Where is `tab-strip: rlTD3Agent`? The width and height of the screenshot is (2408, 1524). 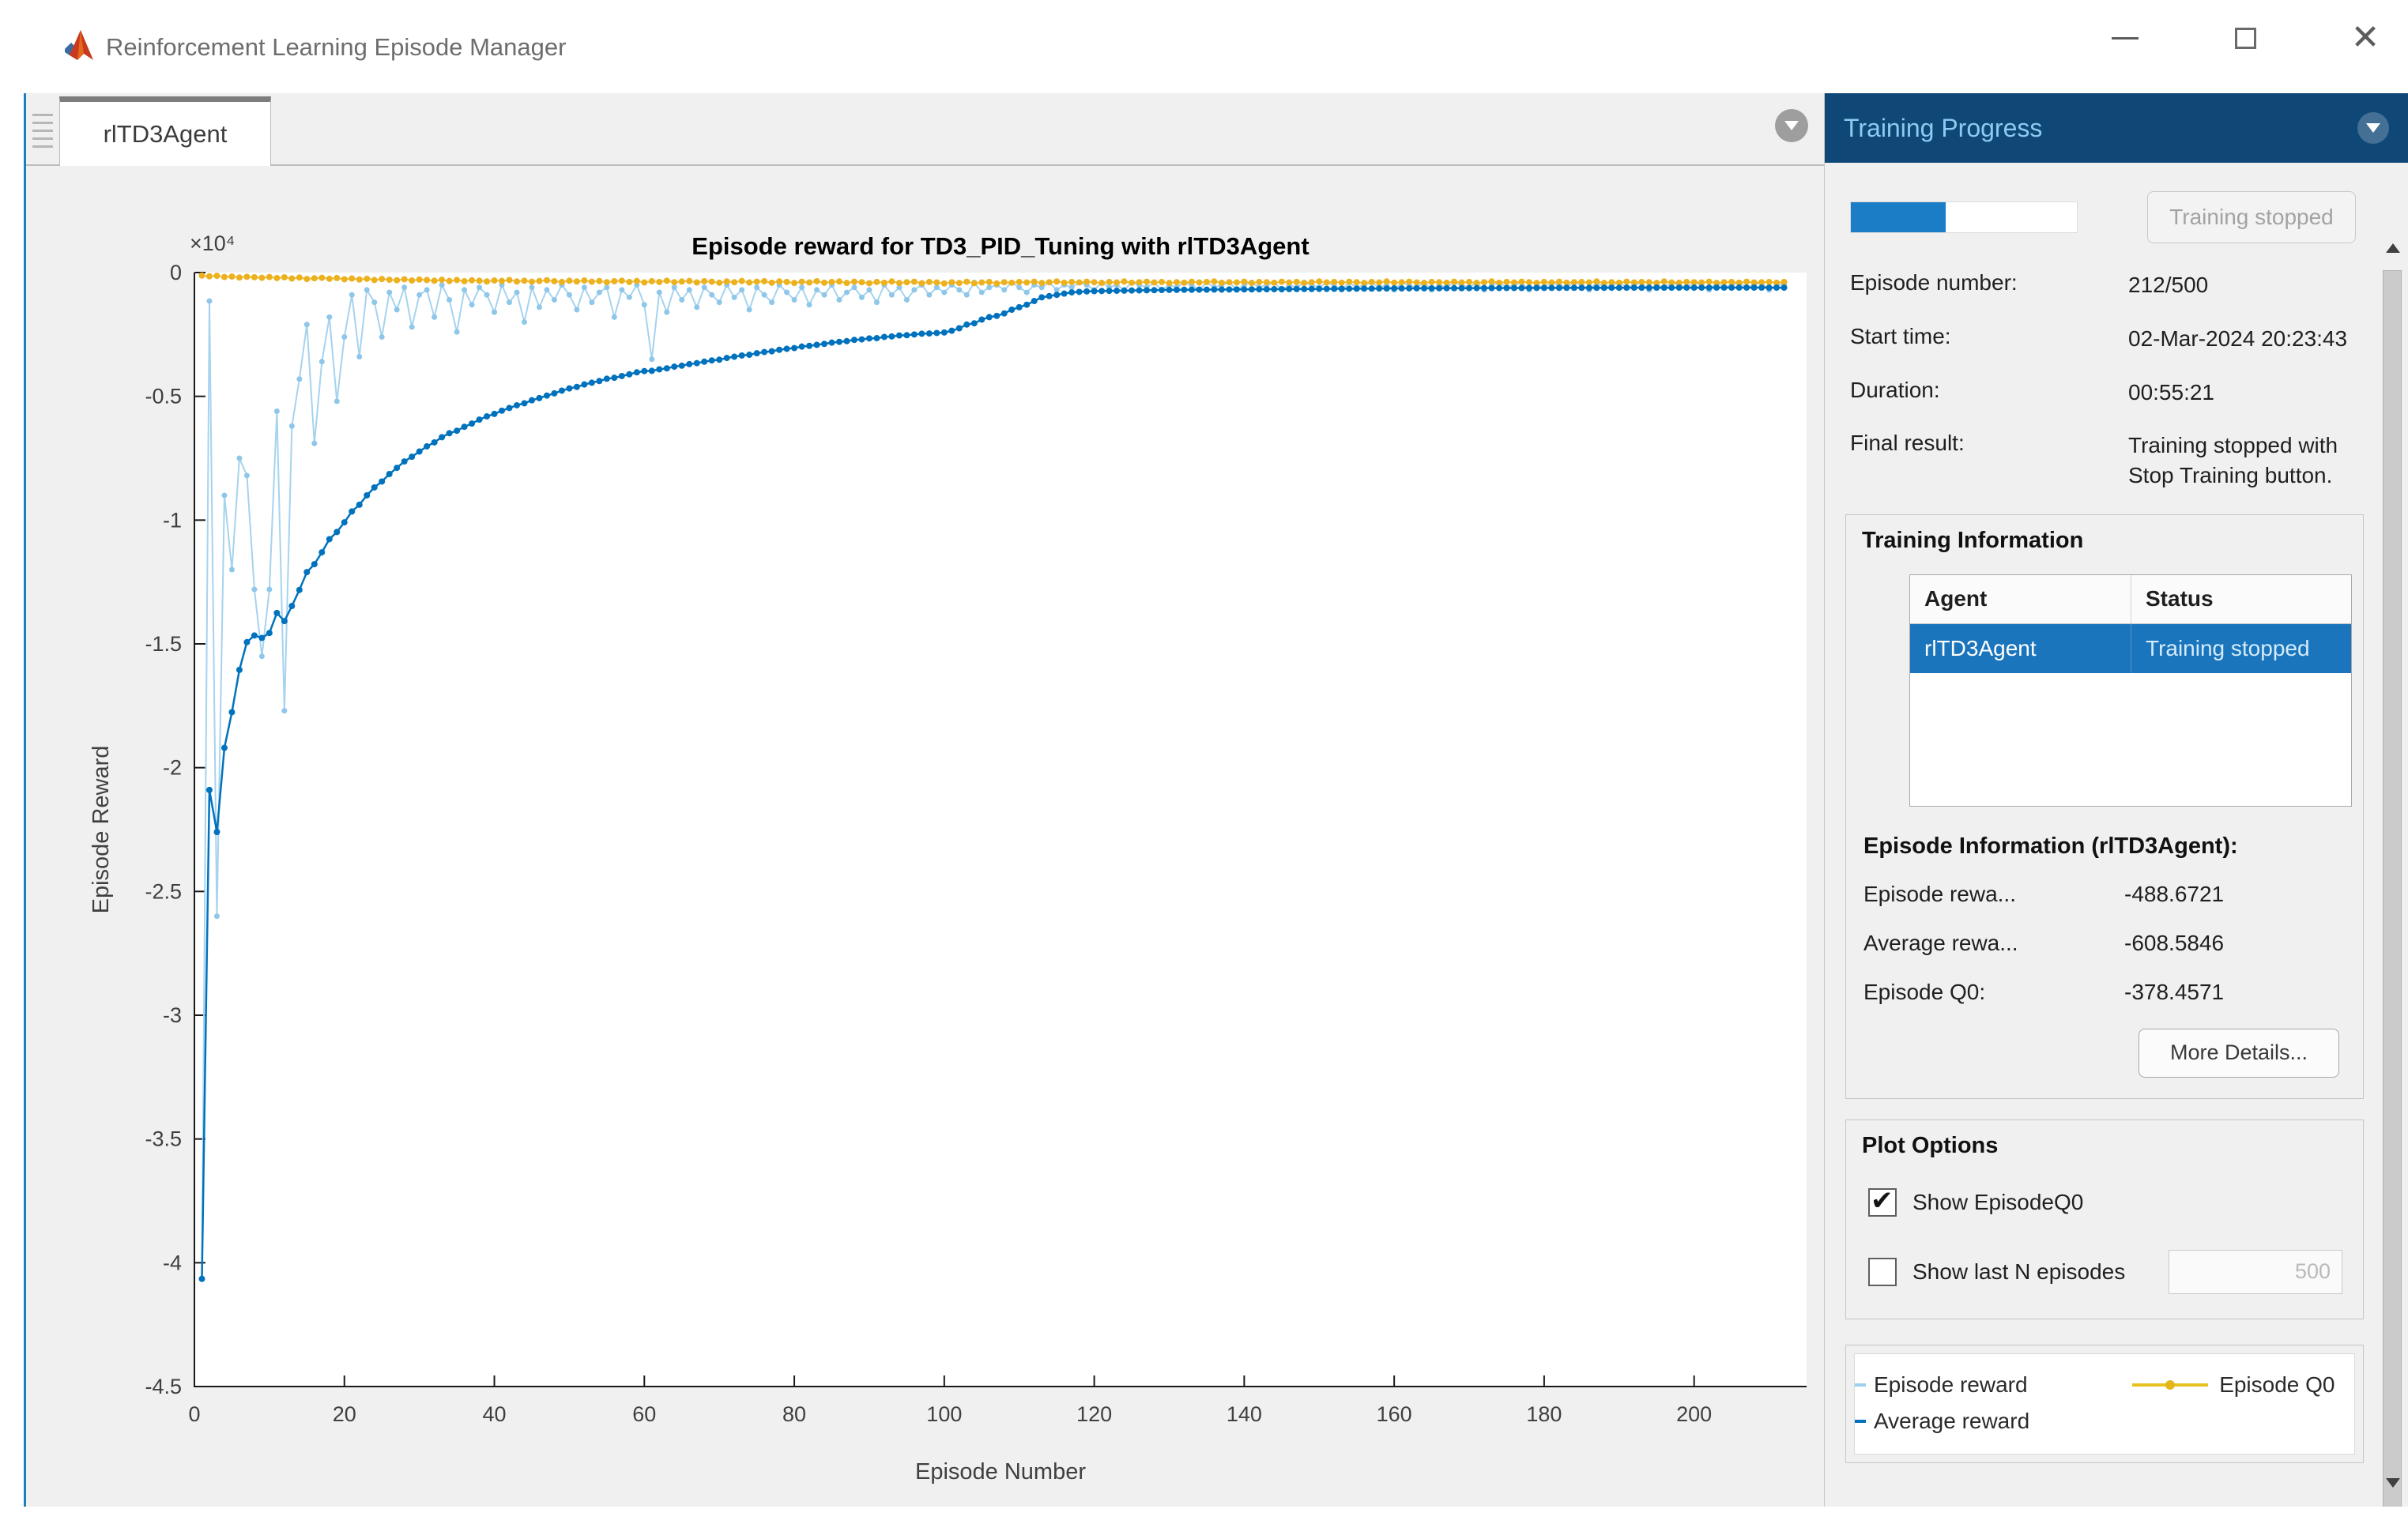 tab-strip: rlTD3Agent is located at coordinates (925, 129).